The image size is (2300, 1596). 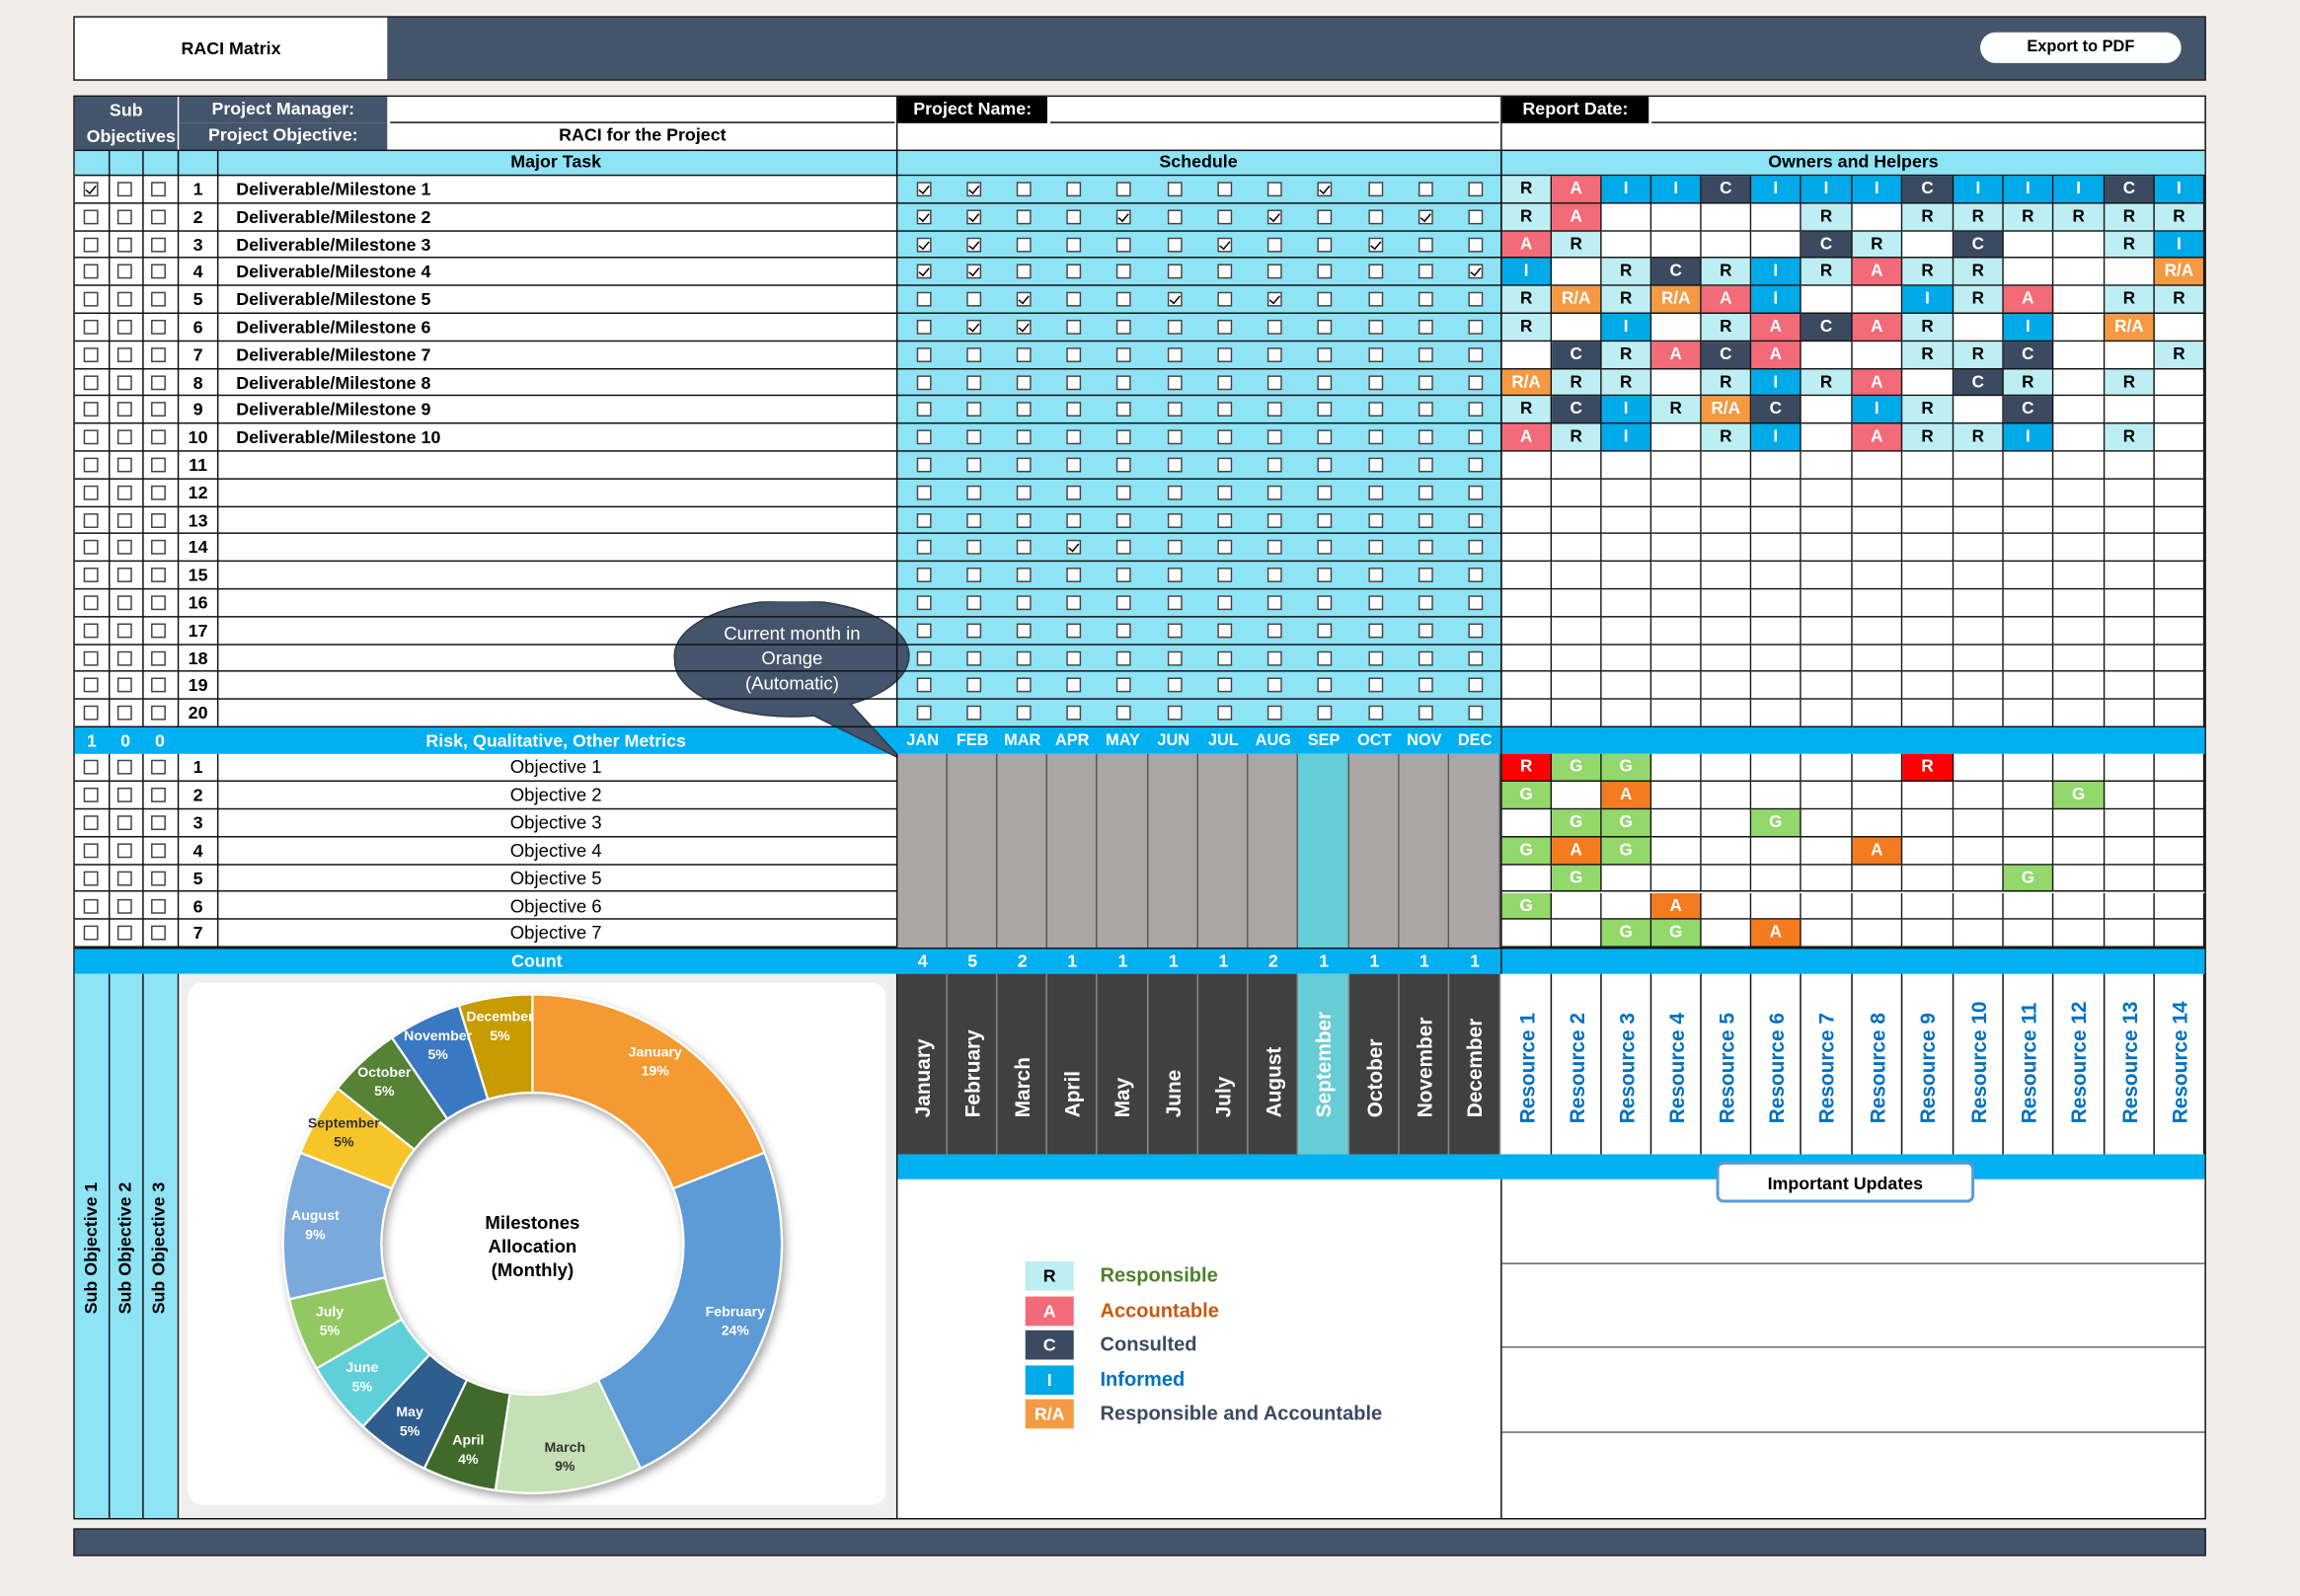 What do you see at coordinates (642, 109) in the screenshot?
I see `project-manager-value` at bounding box center [642, 109].